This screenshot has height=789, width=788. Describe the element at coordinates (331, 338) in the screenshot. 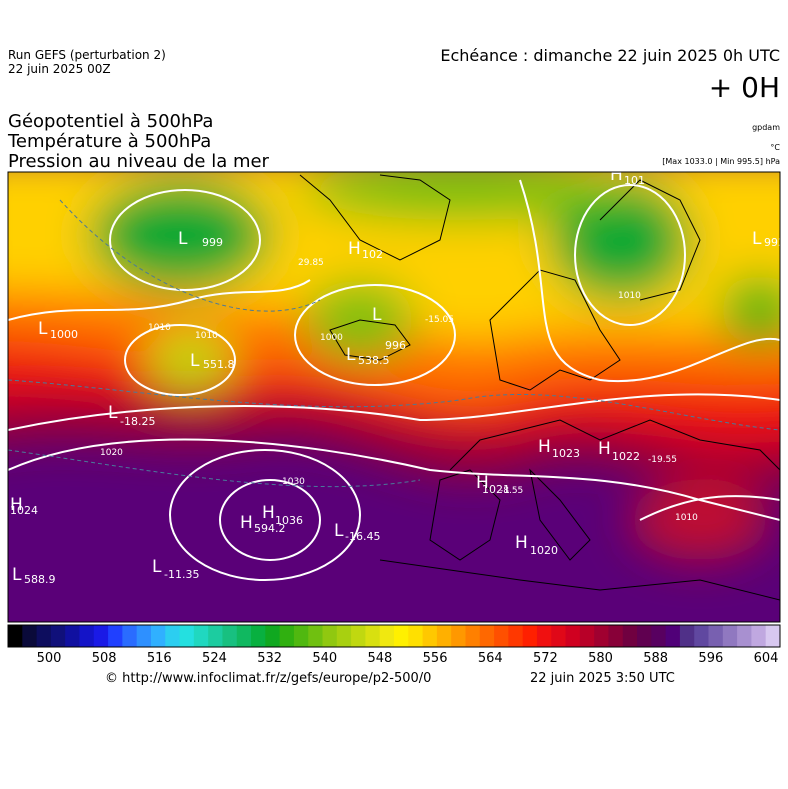

I see `contour-label: 1000` at that location.